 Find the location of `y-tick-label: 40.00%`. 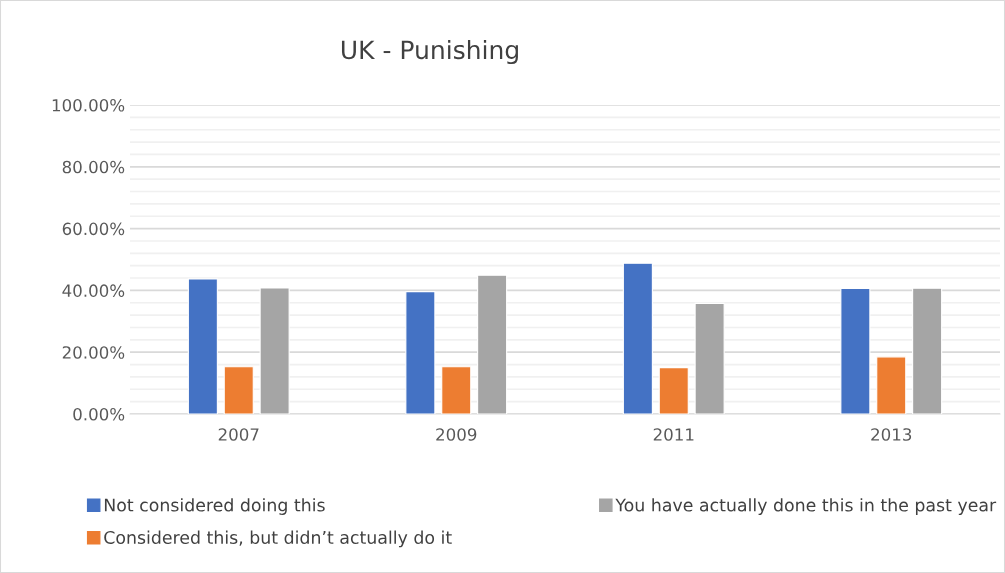

y-tick-label: 40.00% is located at coordinates (93, 290).